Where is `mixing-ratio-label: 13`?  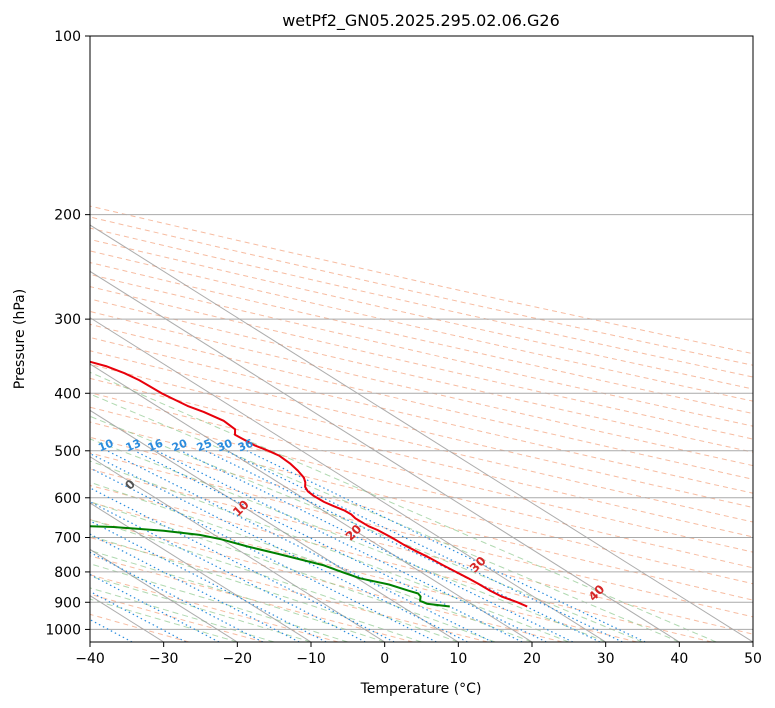
mixing-ratio-label: 13 is located at coordinates (133, 446).